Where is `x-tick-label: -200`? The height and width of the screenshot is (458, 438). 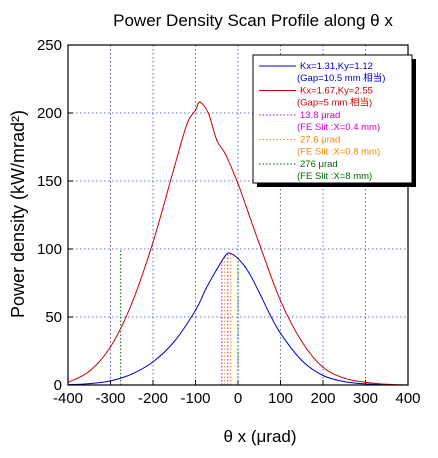 x-tick-label: -200 is located at coordinates (153, 398).